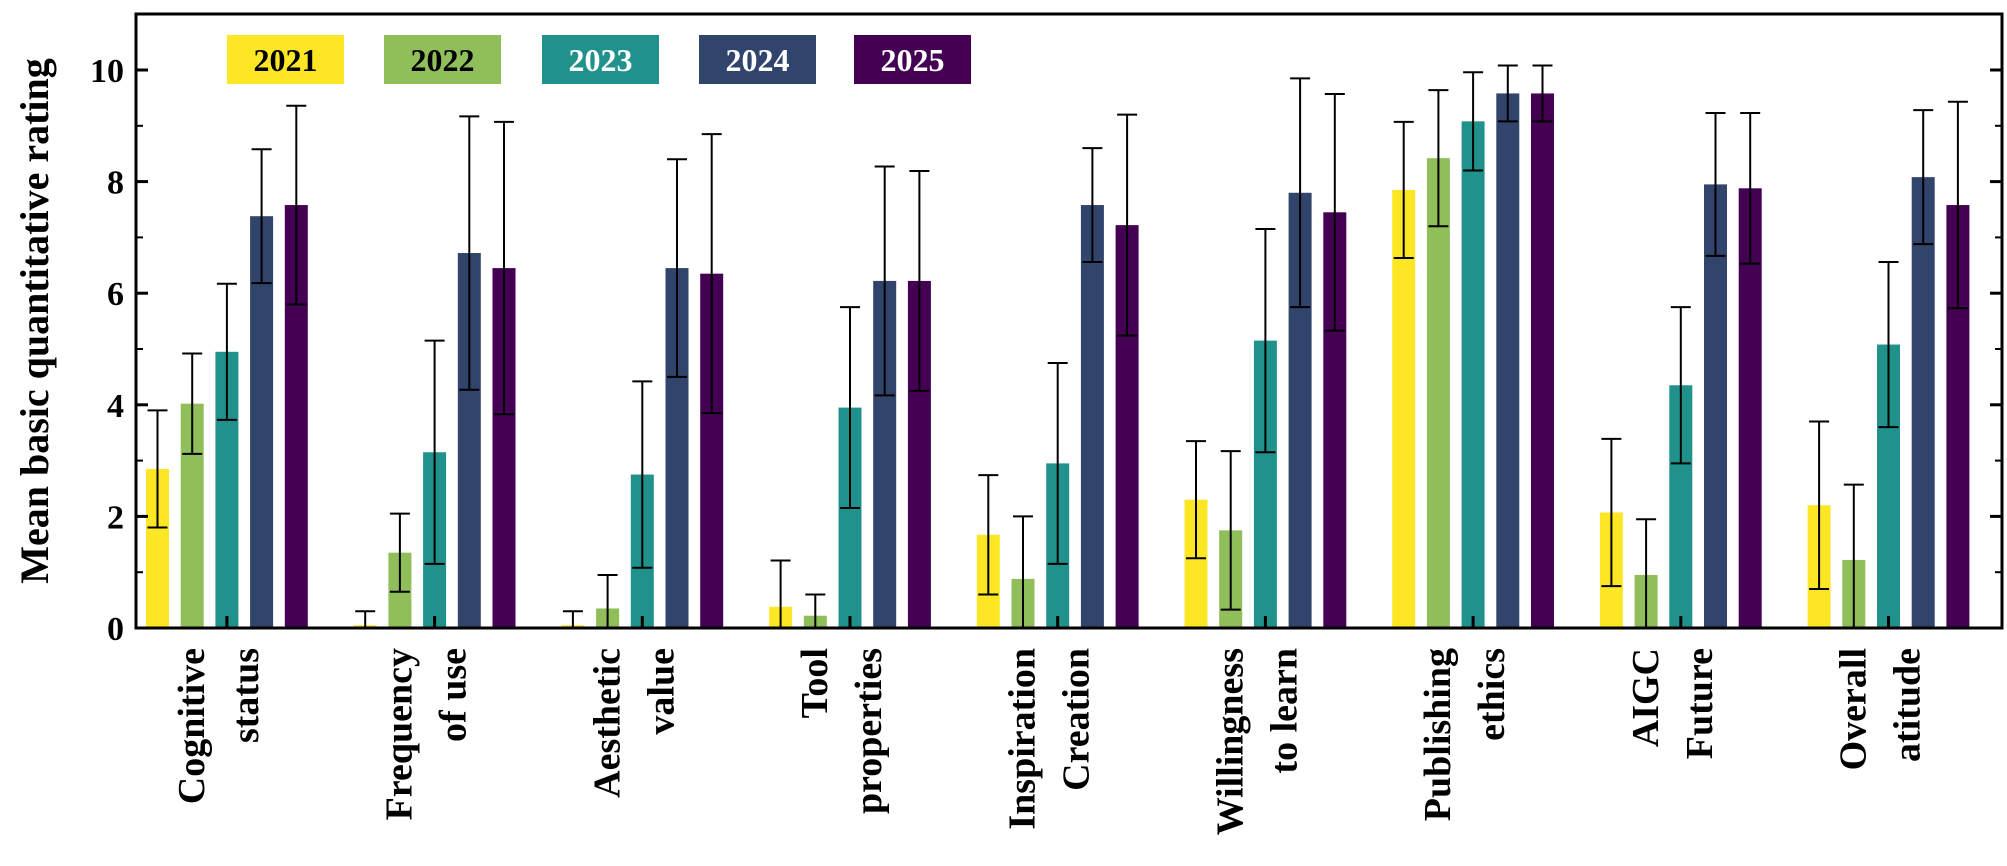 This screenshot has width=2007, height=866. Describe the element at coordinates (815, 683) in the screenshot. I see `x-category-label: Tool` at that location.